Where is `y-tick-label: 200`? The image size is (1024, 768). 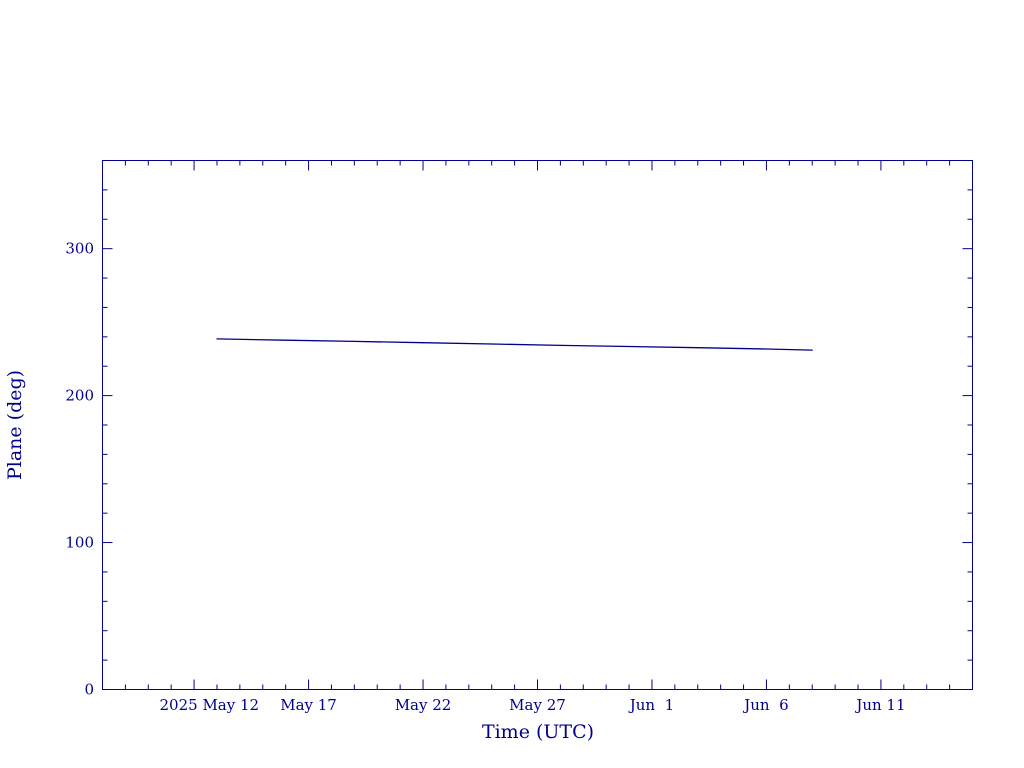
y-tick-label: 200 is located at coordinates (79, 396).